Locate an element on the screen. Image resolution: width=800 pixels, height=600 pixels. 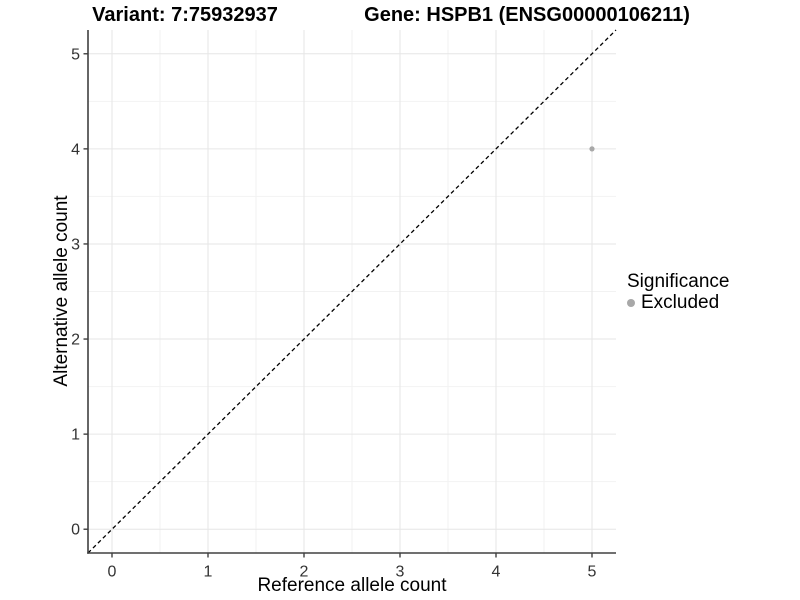
y-tick-label: 1 is located at coordinates (75, 435).